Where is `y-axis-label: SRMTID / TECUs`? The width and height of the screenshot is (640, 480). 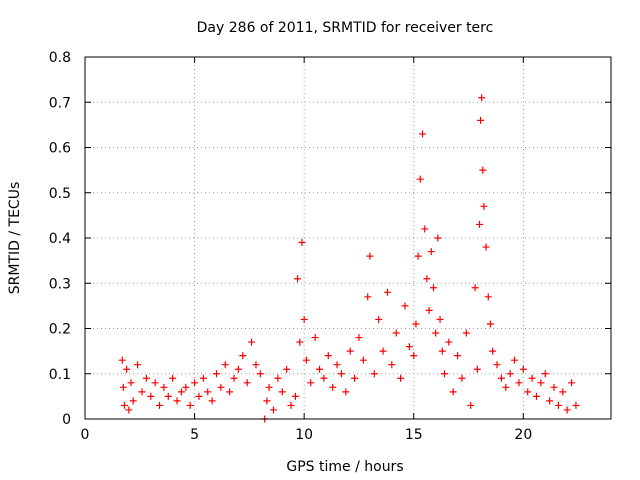
y-axis-label: SRMTID / TECUs is located at coordinates (15, 238).